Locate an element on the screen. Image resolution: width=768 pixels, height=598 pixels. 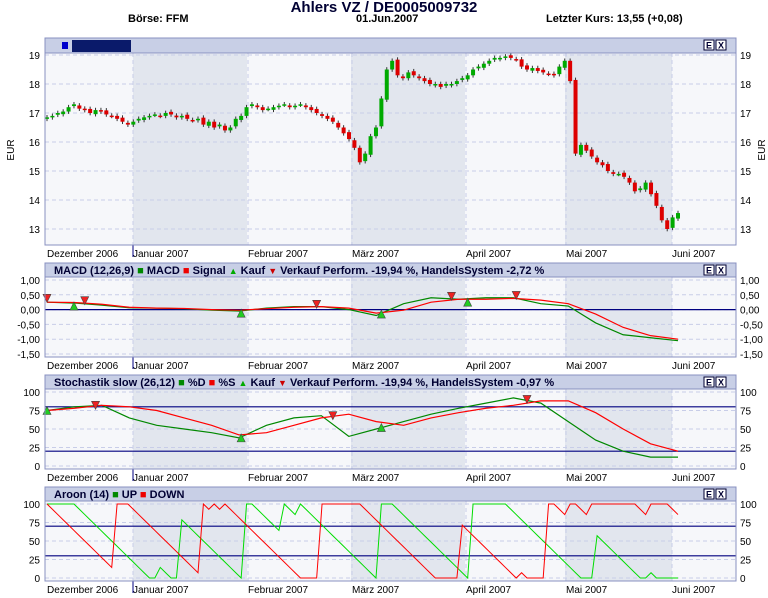
month-band is located at coordinates (408, 149).